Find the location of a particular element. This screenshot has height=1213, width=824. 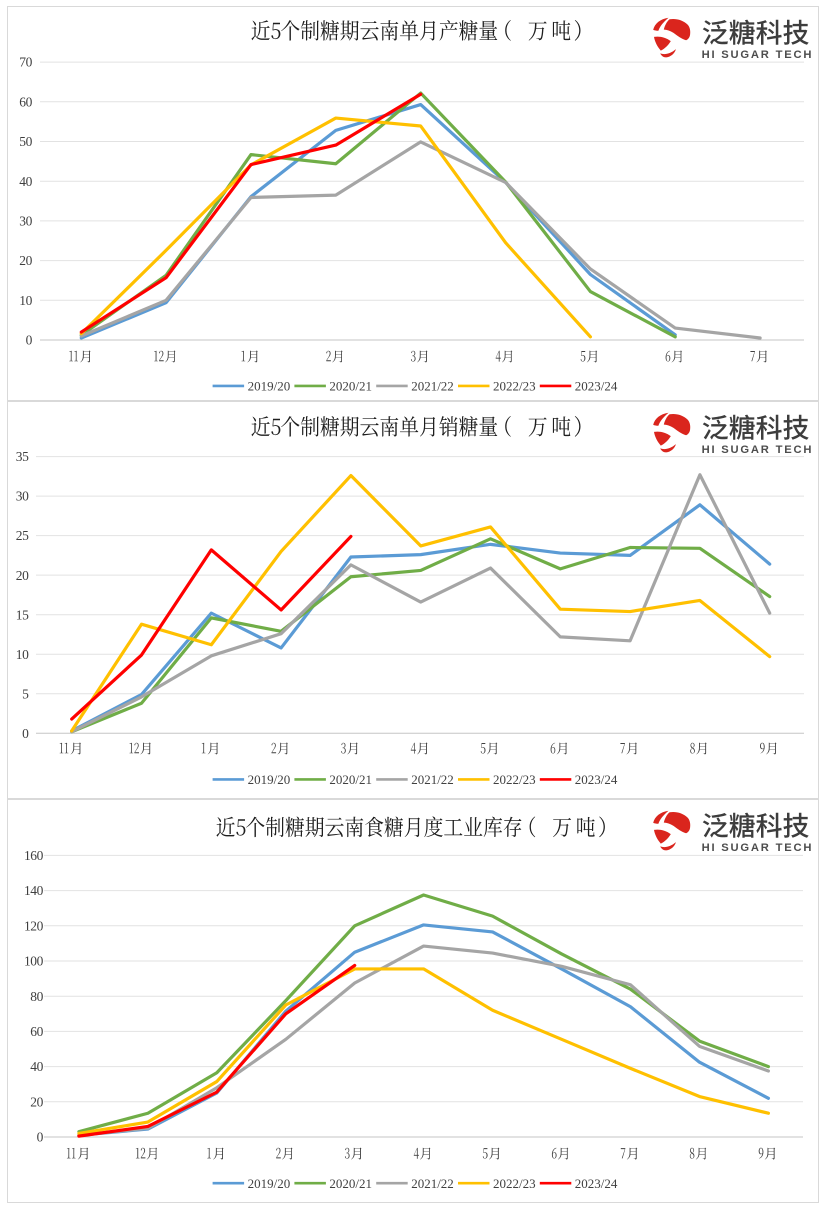

svg-text: 15 is located at coordinates (22, 614).